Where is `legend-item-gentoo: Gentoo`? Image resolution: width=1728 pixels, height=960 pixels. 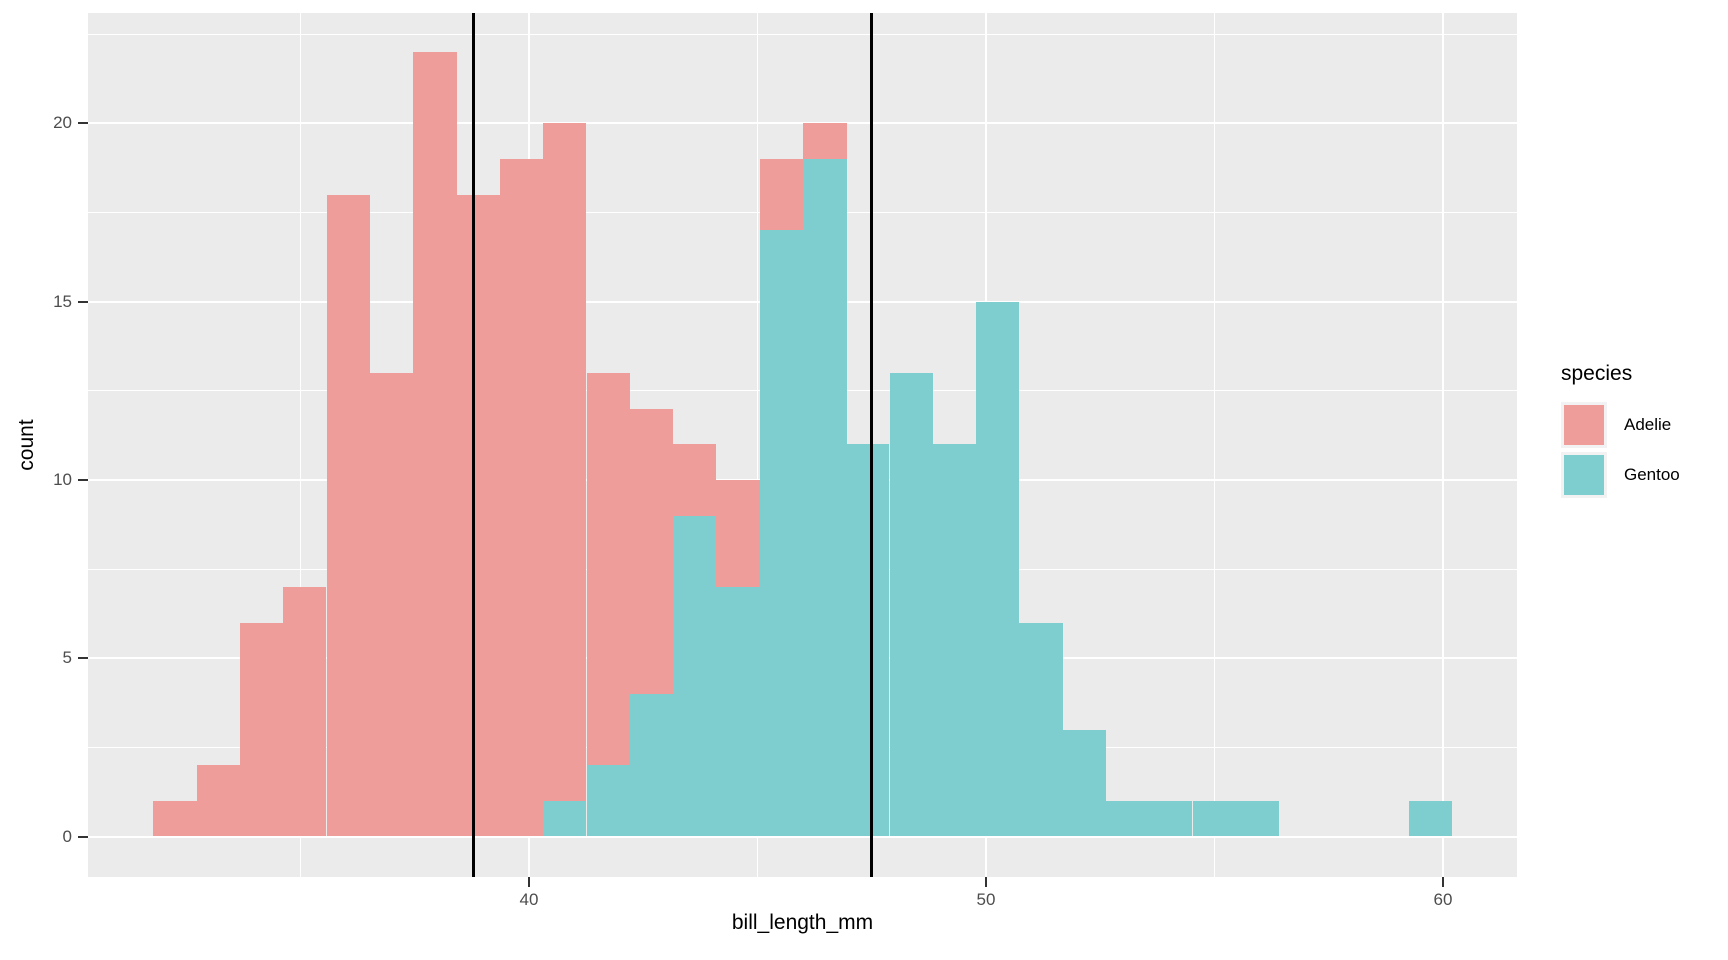 legend-item-gentoo: Gentoo is located at coordinates (1620, 475).